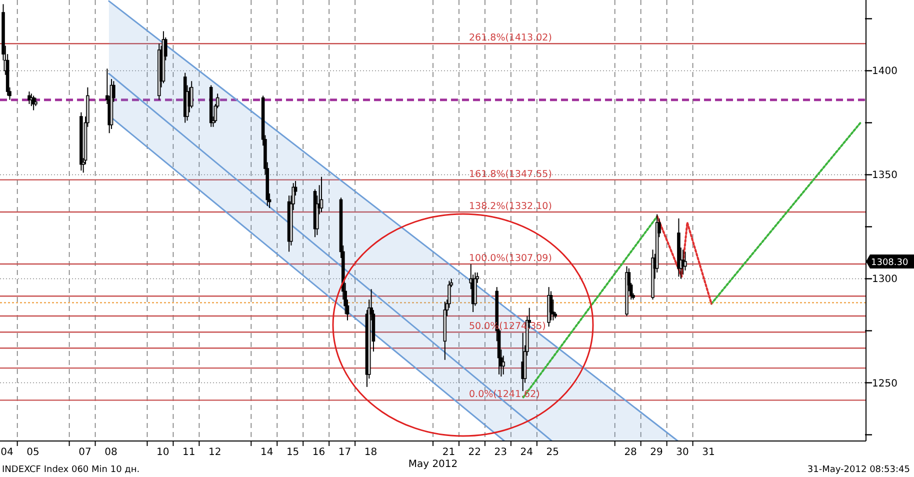 The image size is (914, 477). Describe the element at coordinates (71, 470) in the screenshot. I see `text: INDEXCF Index 060 Min 10 дн.` at that location.